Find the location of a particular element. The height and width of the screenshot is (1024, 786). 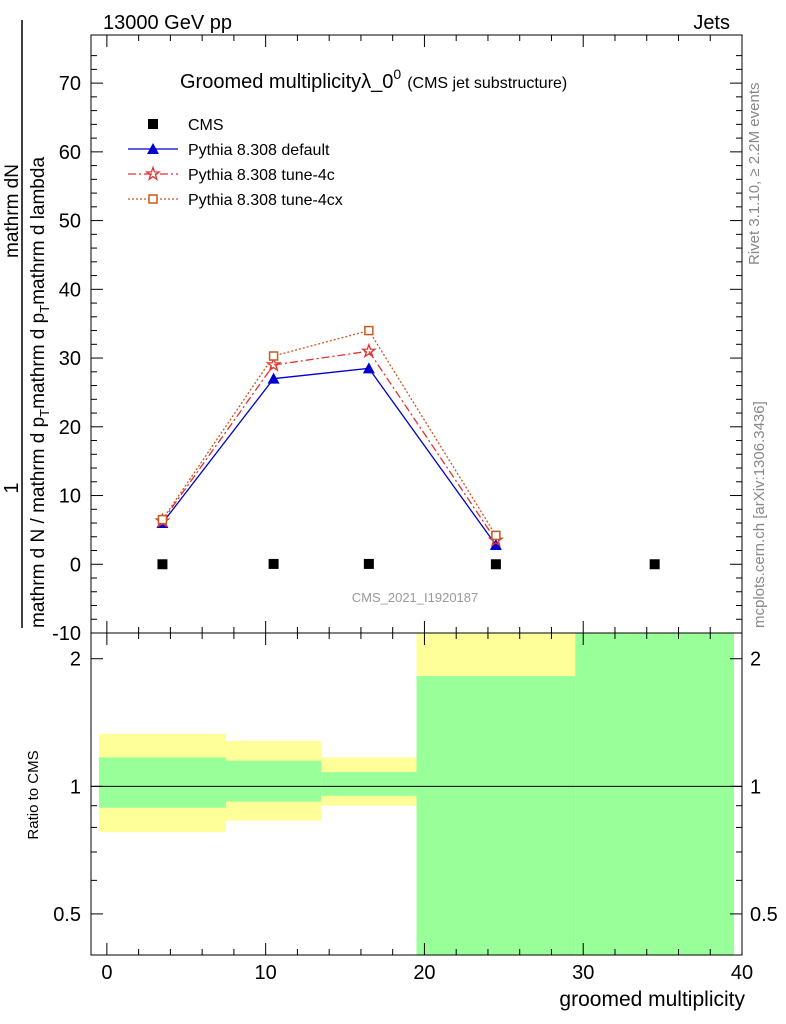

x-tick-label: 20 is located at coordinates (424, 973).